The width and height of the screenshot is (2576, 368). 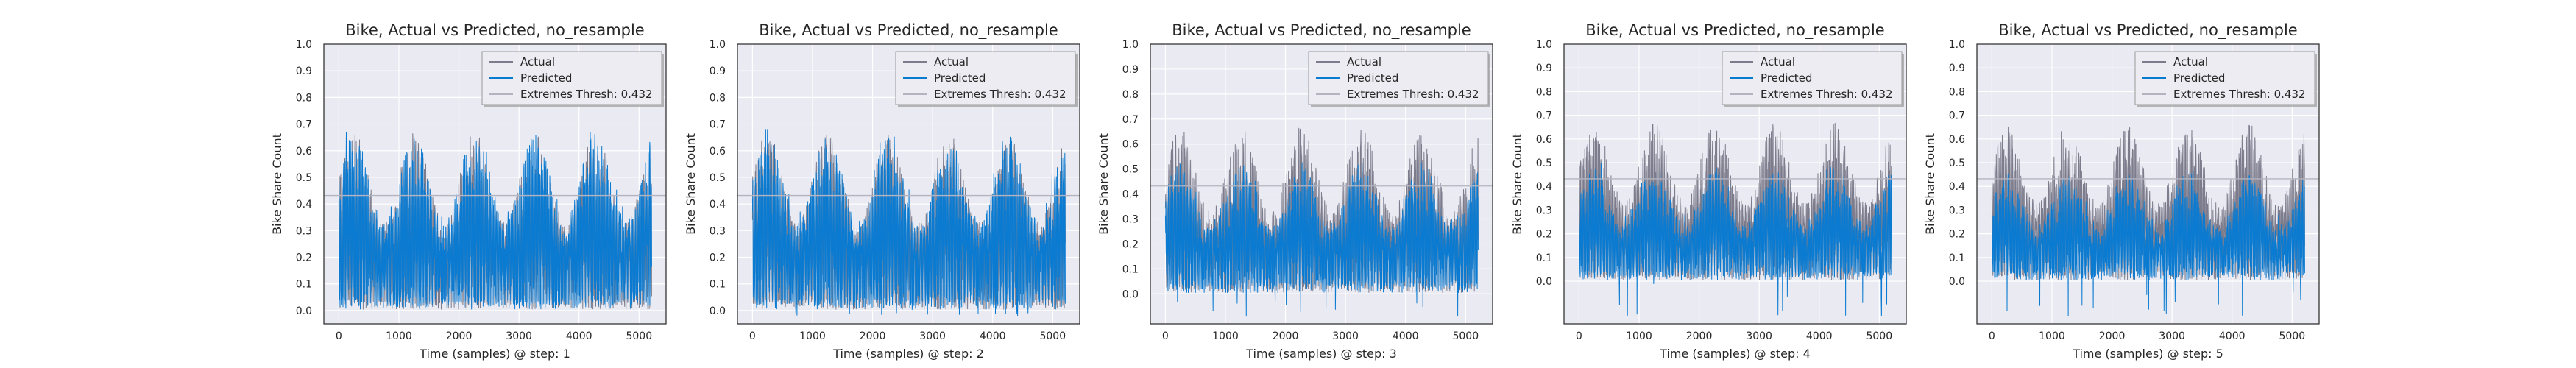 What do you see at coordinates (304, 178) in the screenshot?
I see `chart1-ytick-label: 0.5` at bounding box center [304, 178].